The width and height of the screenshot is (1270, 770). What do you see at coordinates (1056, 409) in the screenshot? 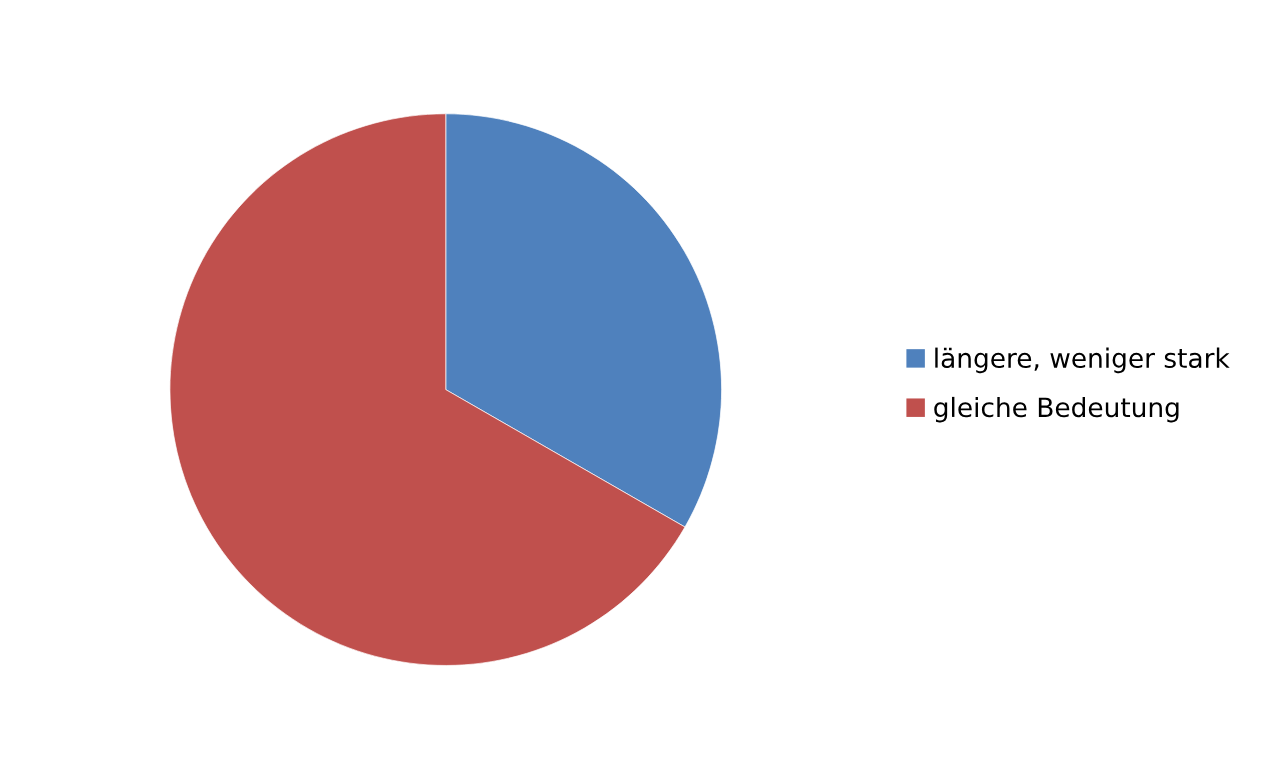
I see `legend-label: gleiche Bedeutung` at bounding box center [1056, 409].